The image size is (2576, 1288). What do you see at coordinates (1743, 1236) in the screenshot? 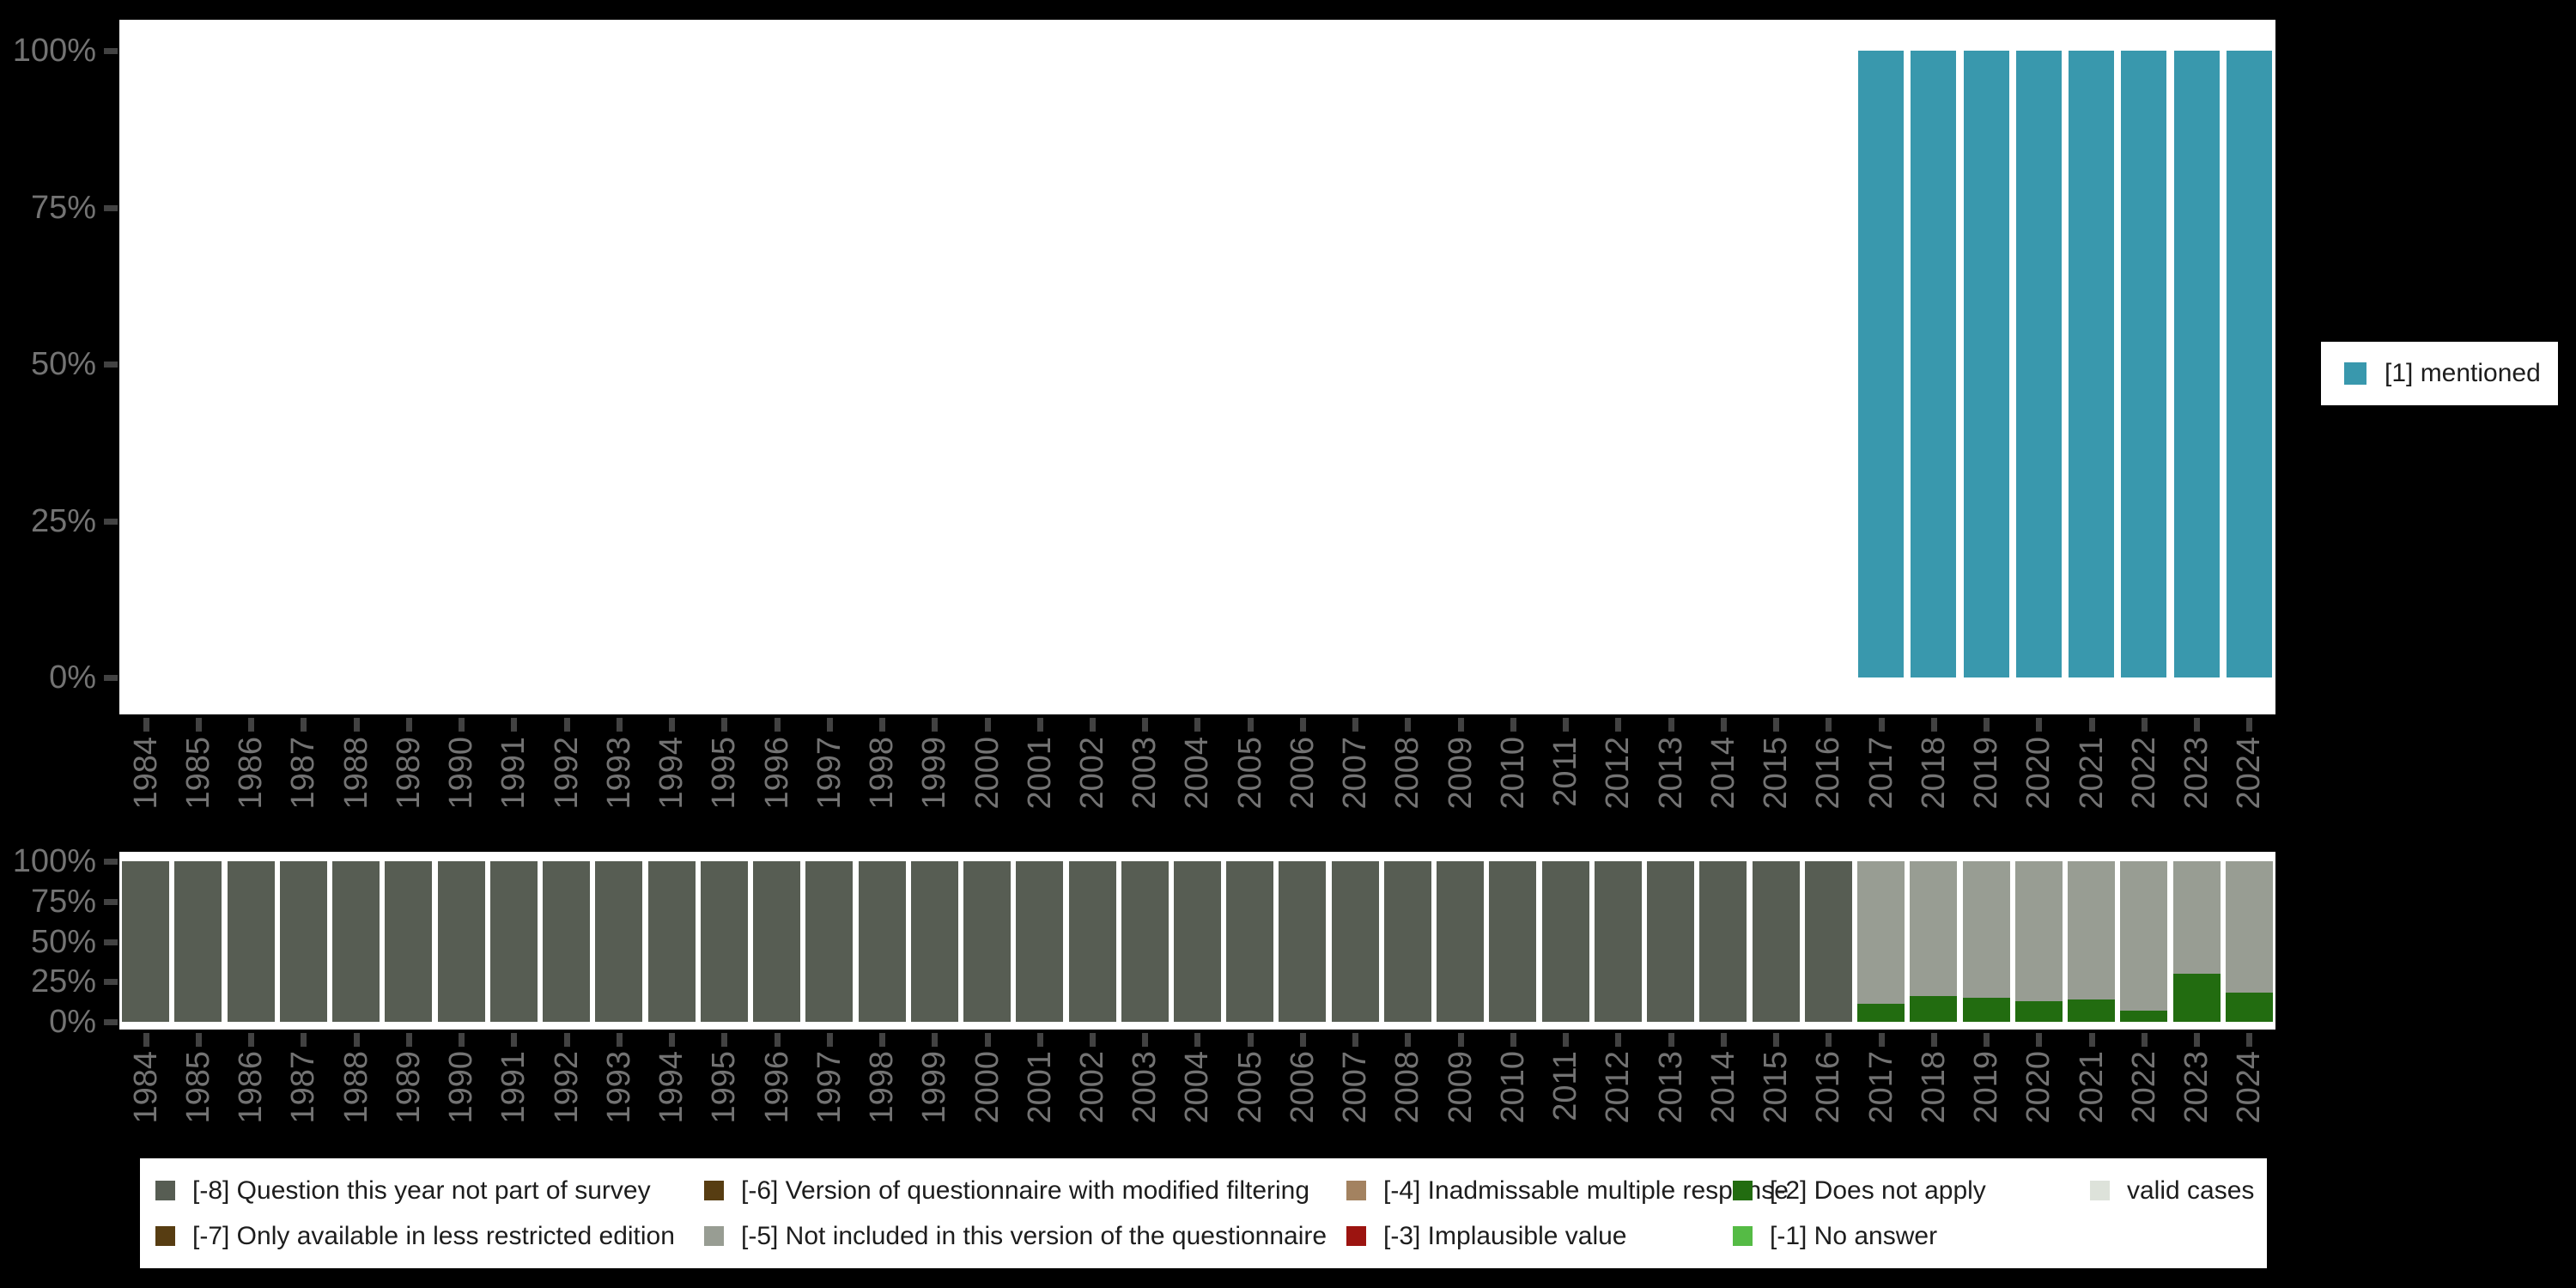
I see `legend-item-code-minus1-swatch` at bounding box center [1743, 1236].